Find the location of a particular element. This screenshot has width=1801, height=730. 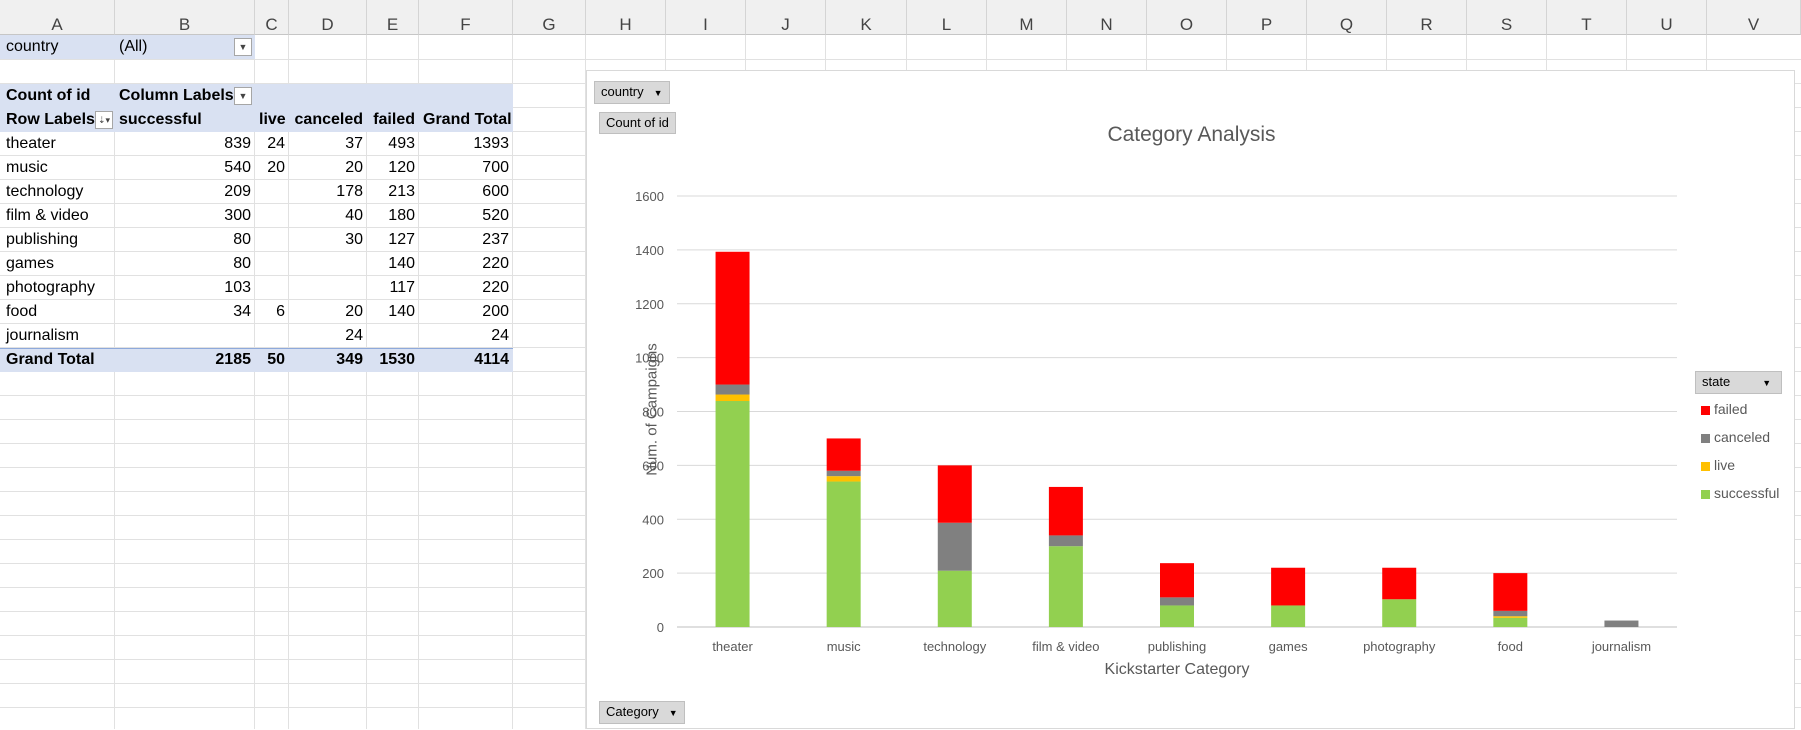

pivot-cell-live: 6 is located at coordinates (280, 311).